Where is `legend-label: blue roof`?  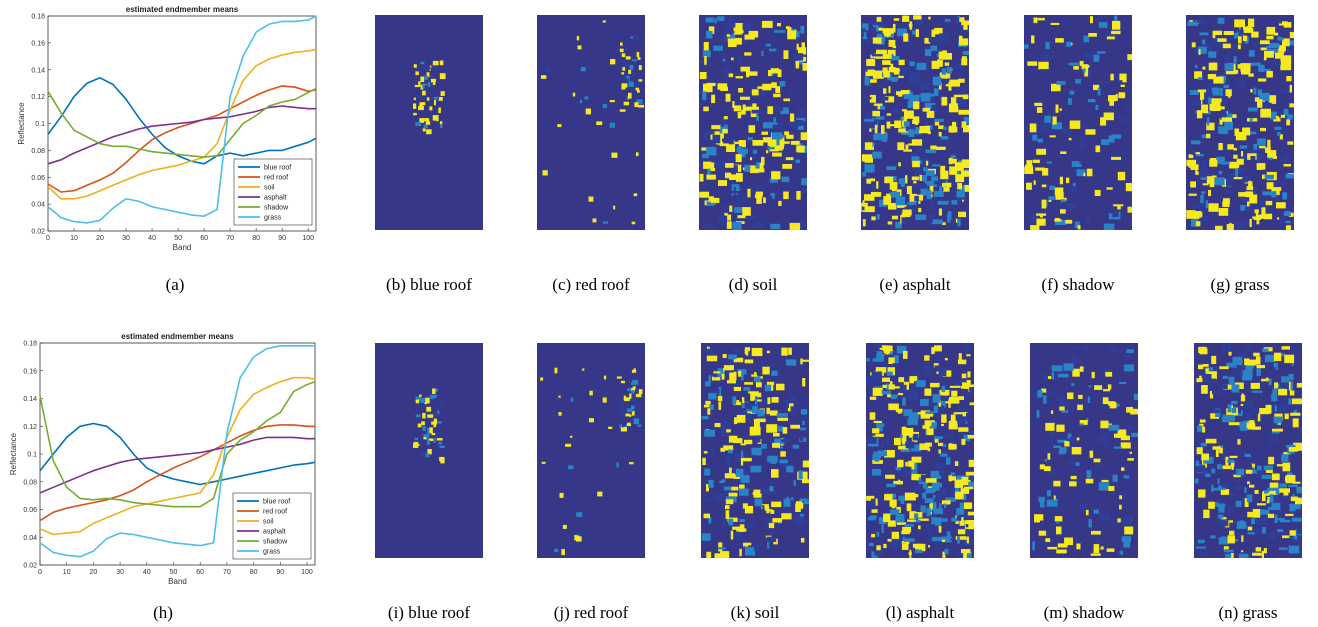
legend-label: blue roof is located at coordinates (276, 502).